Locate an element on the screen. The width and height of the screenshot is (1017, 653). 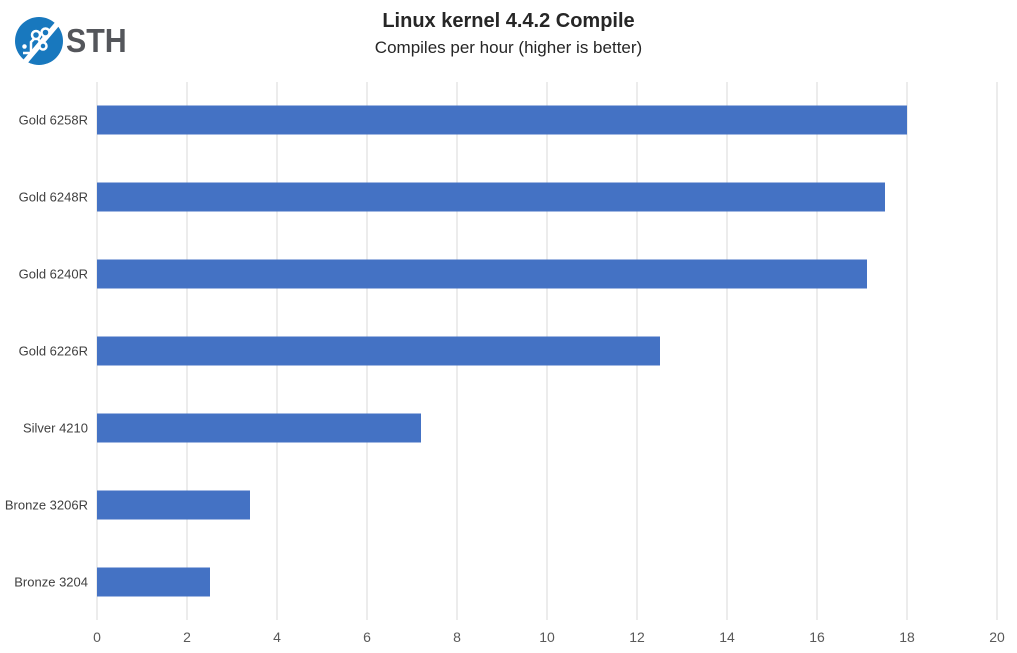
sth-logo-icon is located at coordinates (39, 41).